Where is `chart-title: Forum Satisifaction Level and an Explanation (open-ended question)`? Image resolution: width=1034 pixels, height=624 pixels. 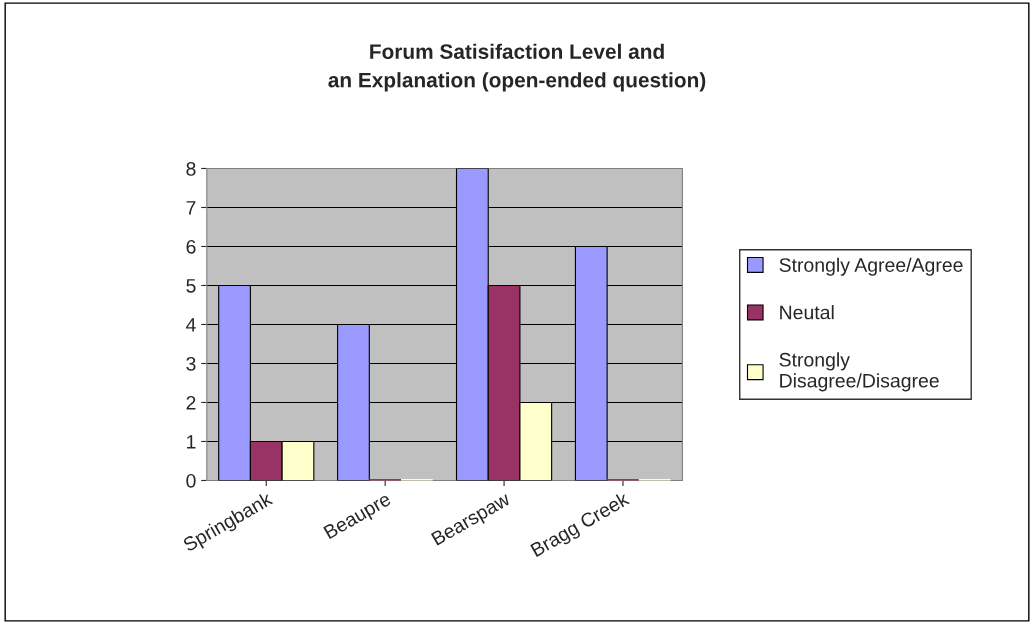 chart-title: Forum Satisifaction Level and an Explanation (open-ended question) is located at coordinates (517, 67).